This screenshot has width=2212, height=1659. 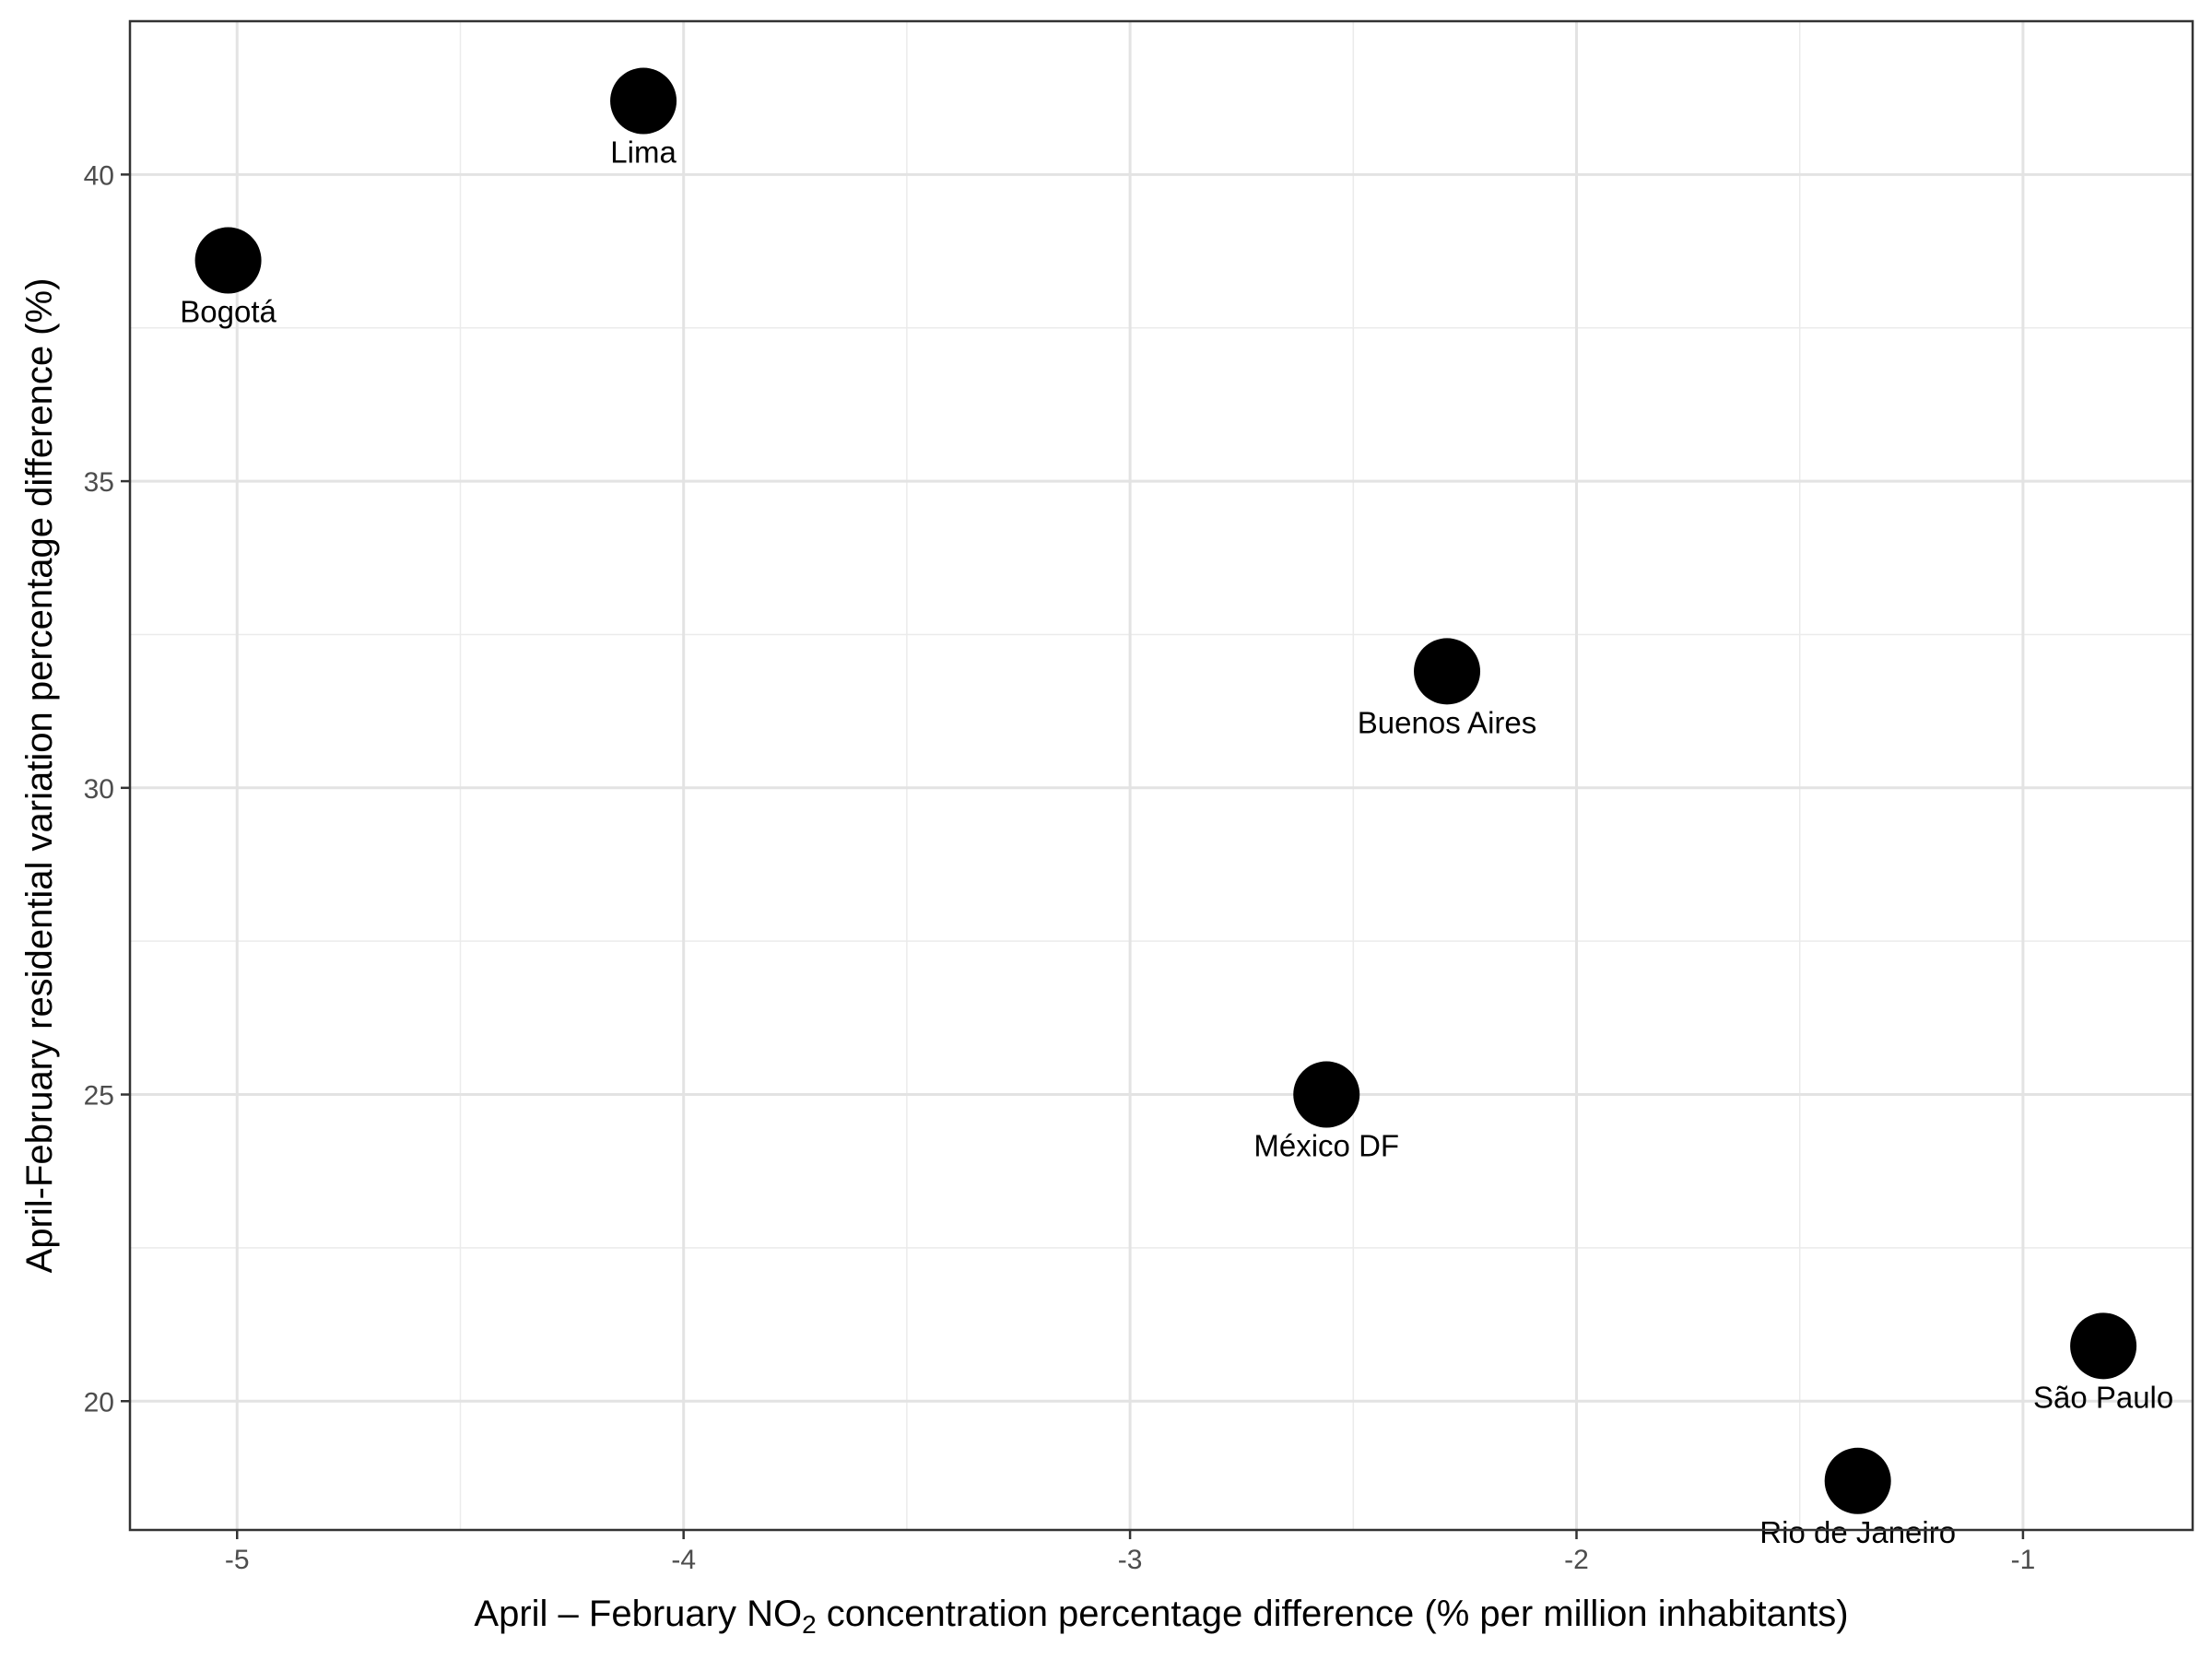 I want to click on x-tick-label: -1, so click(x=2023, y=1560).